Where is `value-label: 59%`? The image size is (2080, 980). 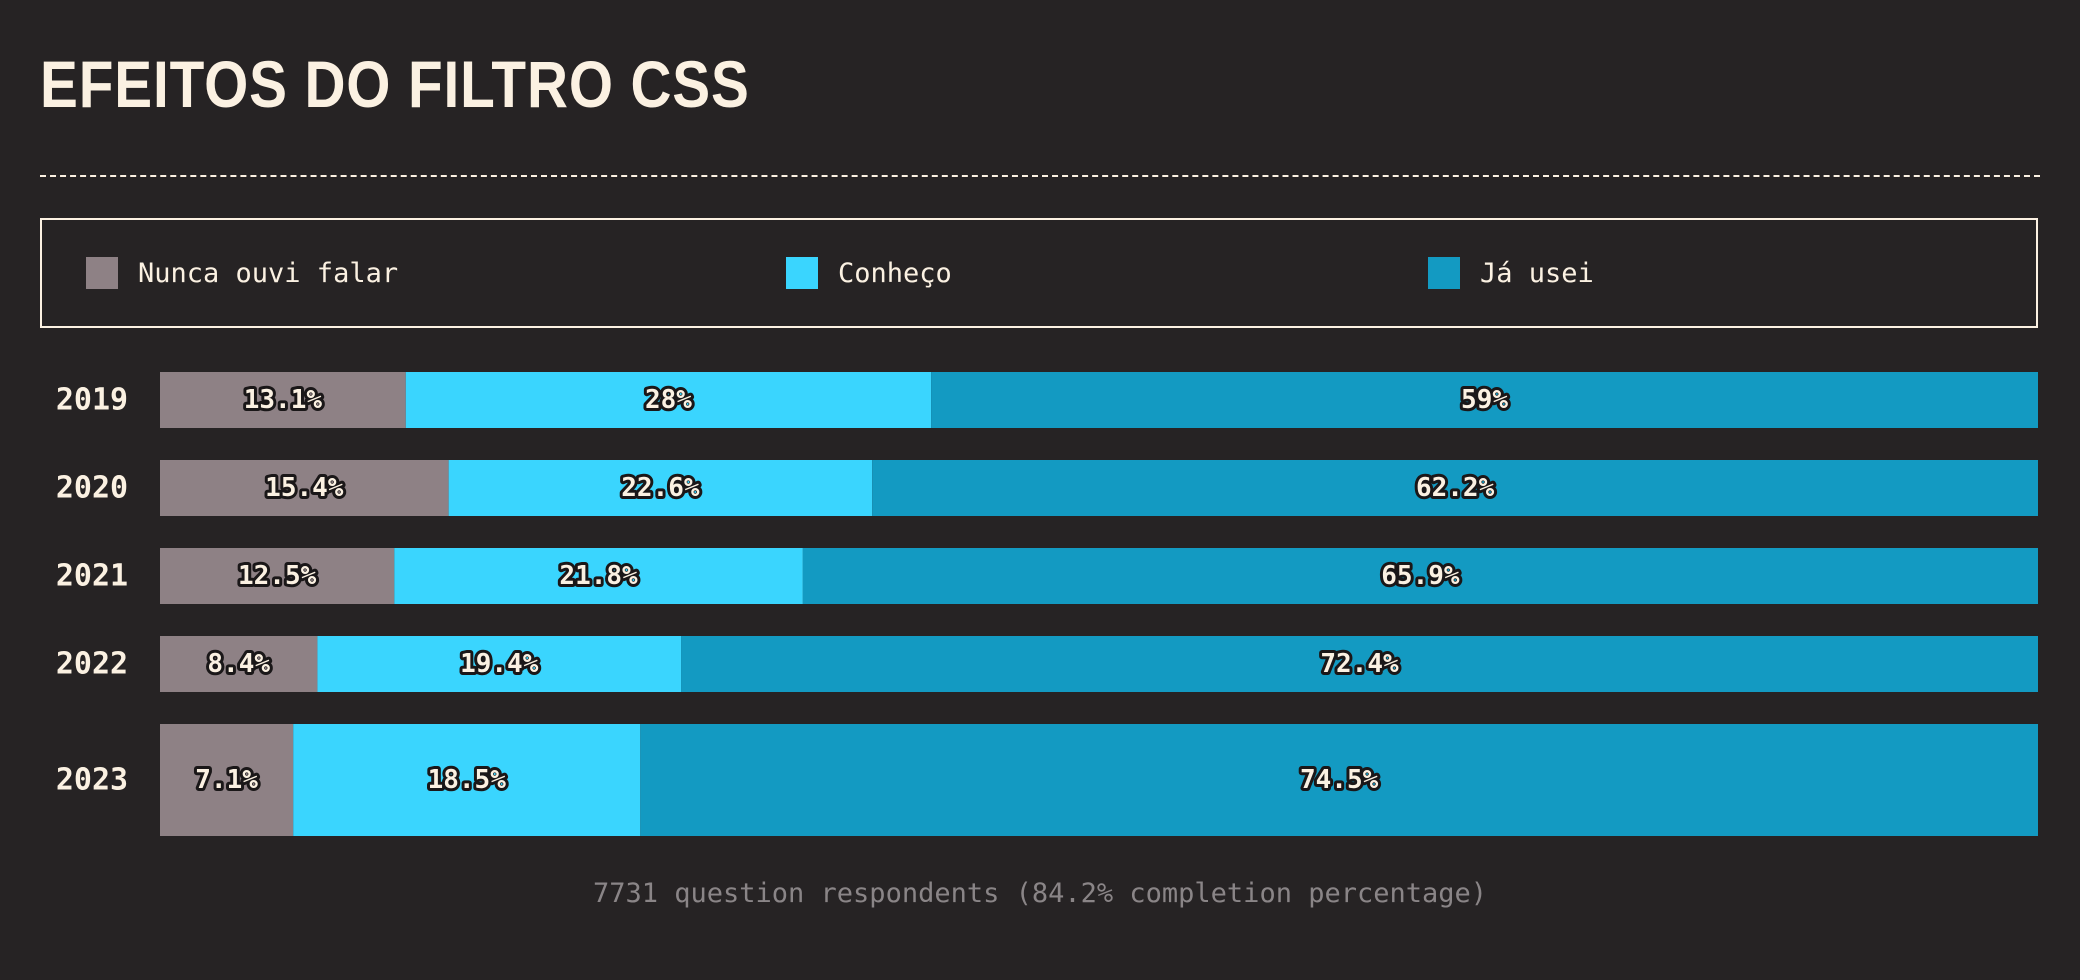
value-label: 59% is located at coordinates (1484, 400).